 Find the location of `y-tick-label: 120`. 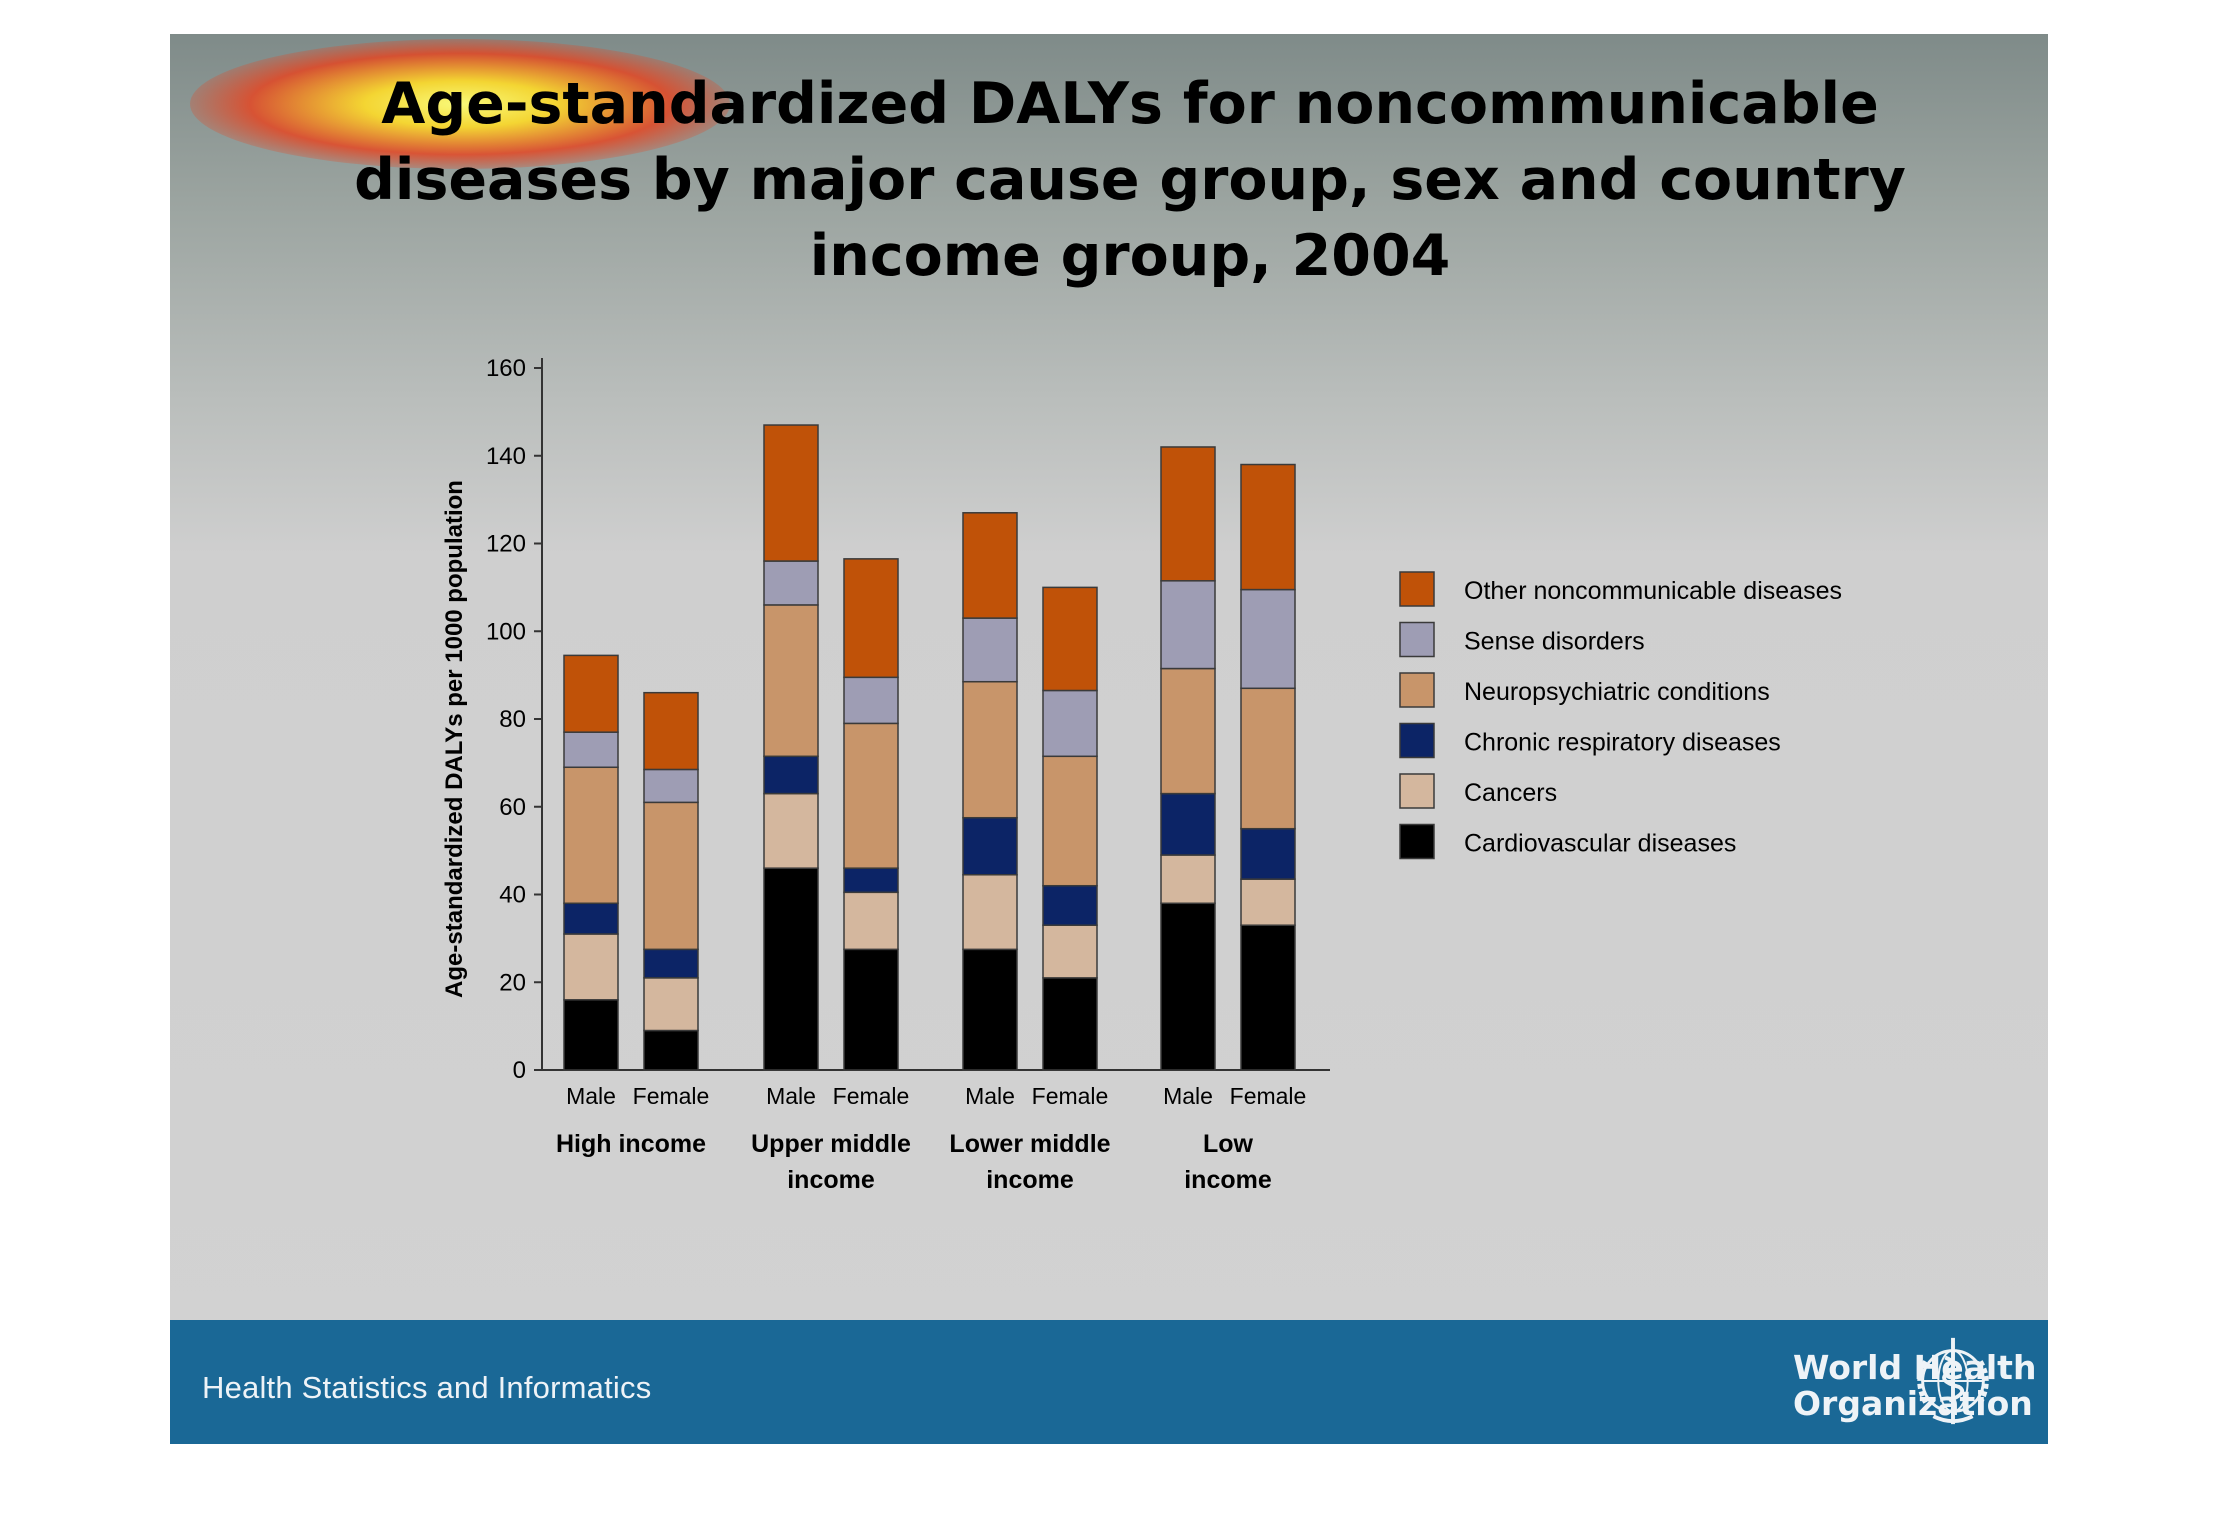

y-tick-label: 120 is located at coordinates (506, 544).